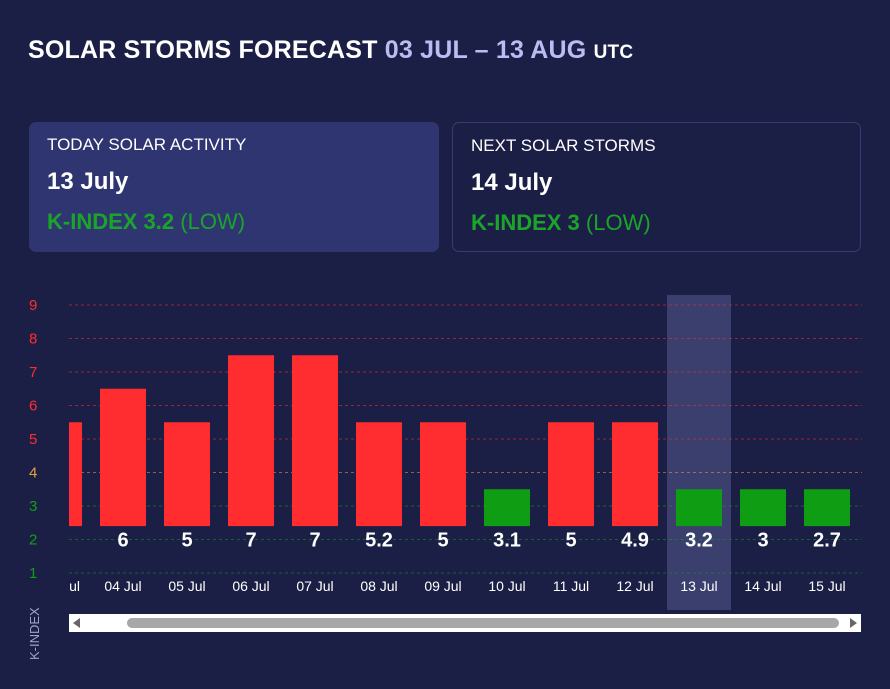  Describe the element at coordinates (76, 623) in the screenshot. I see `arrow-left-icon` at that location.